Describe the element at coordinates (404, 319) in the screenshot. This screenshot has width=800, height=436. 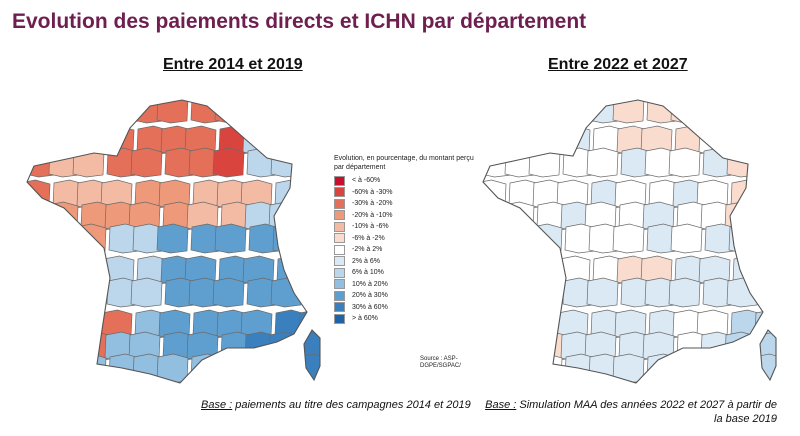
I see `legend-item: > à 60%` at that location.